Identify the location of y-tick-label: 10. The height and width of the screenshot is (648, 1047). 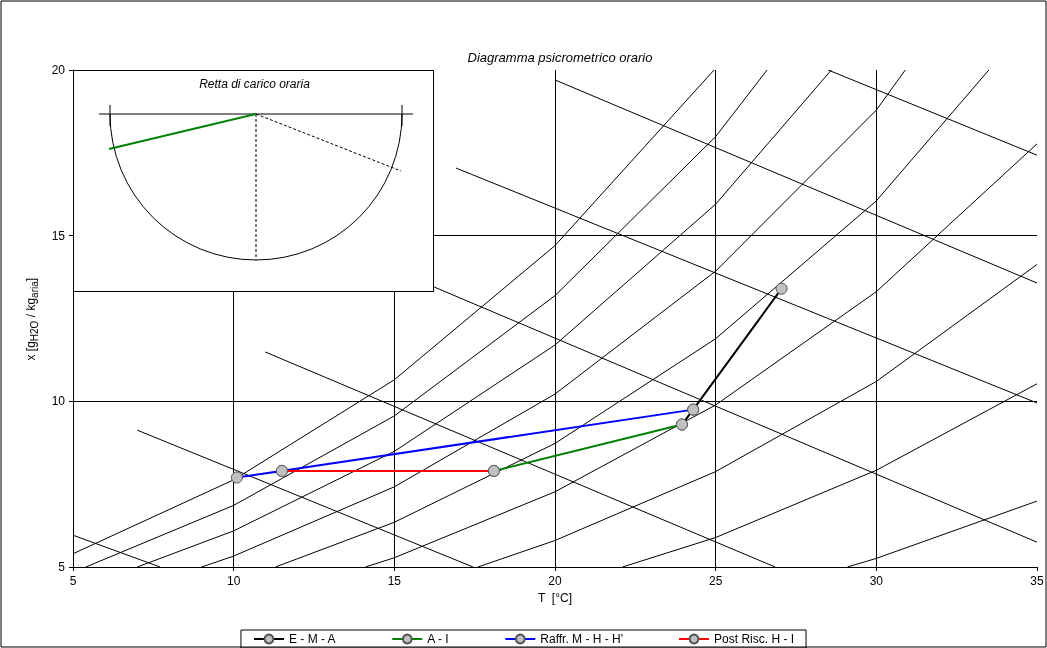
(58, 401).